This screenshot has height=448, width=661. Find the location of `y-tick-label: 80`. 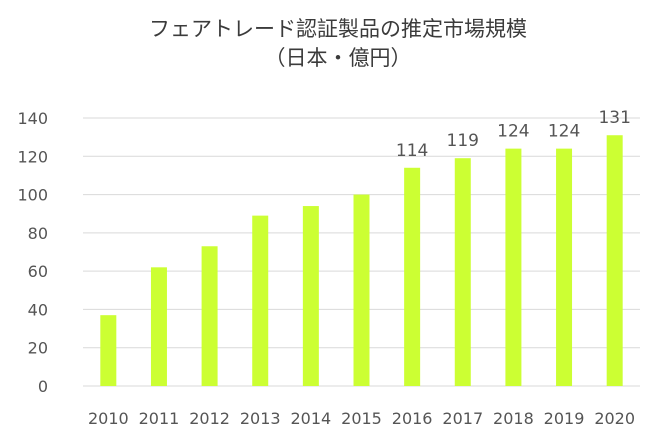

y-tick-label: 80 is located at coordinates (38, 233).